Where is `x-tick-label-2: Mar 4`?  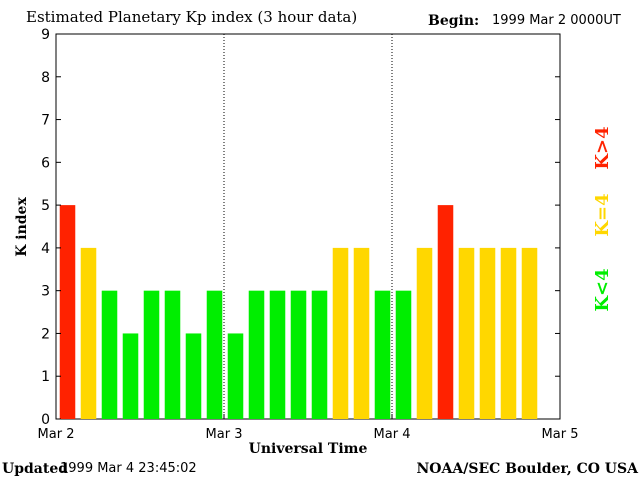
x-tick-label-2: Mar 4 is located at coordinates (392, 434).